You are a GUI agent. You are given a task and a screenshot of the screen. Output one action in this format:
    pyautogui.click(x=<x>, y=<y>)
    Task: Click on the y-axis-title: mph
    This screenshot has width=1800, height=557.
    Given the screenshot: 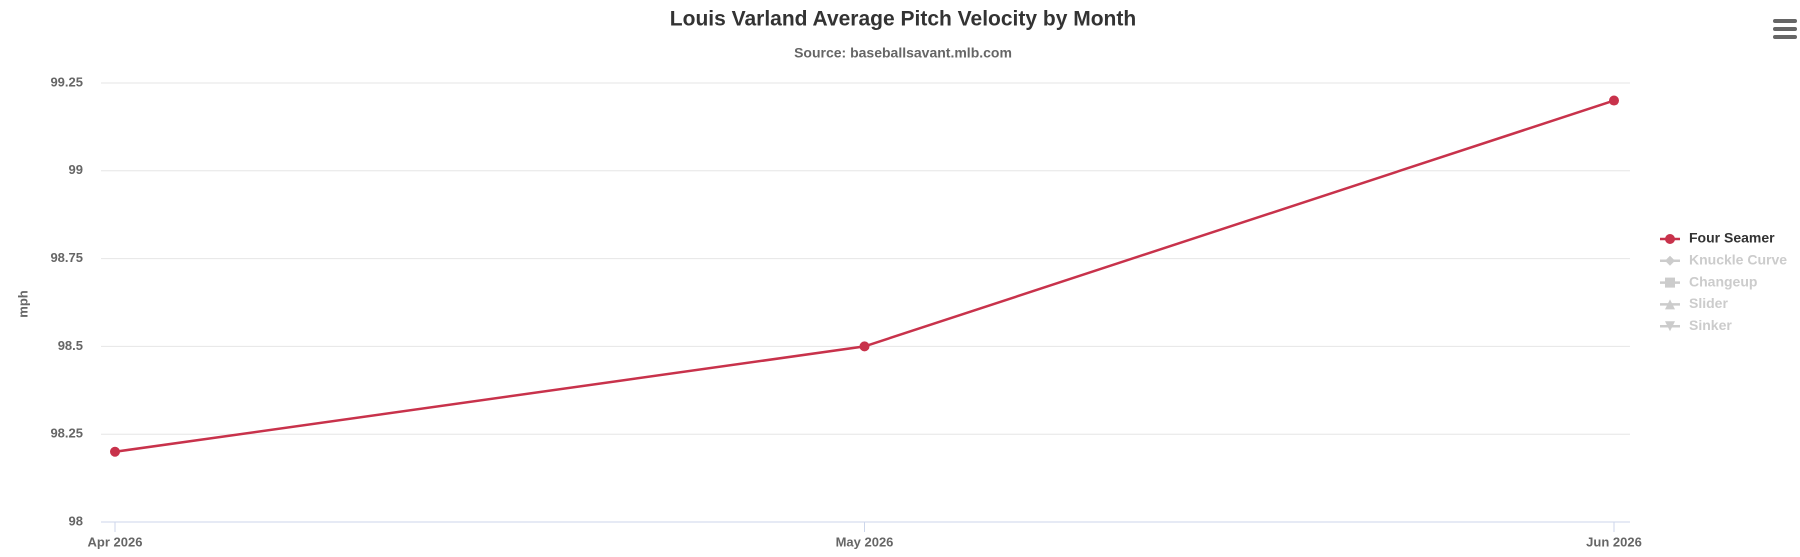 What is the action you would take?
    pyautogui.click(x=22, y=304)
    